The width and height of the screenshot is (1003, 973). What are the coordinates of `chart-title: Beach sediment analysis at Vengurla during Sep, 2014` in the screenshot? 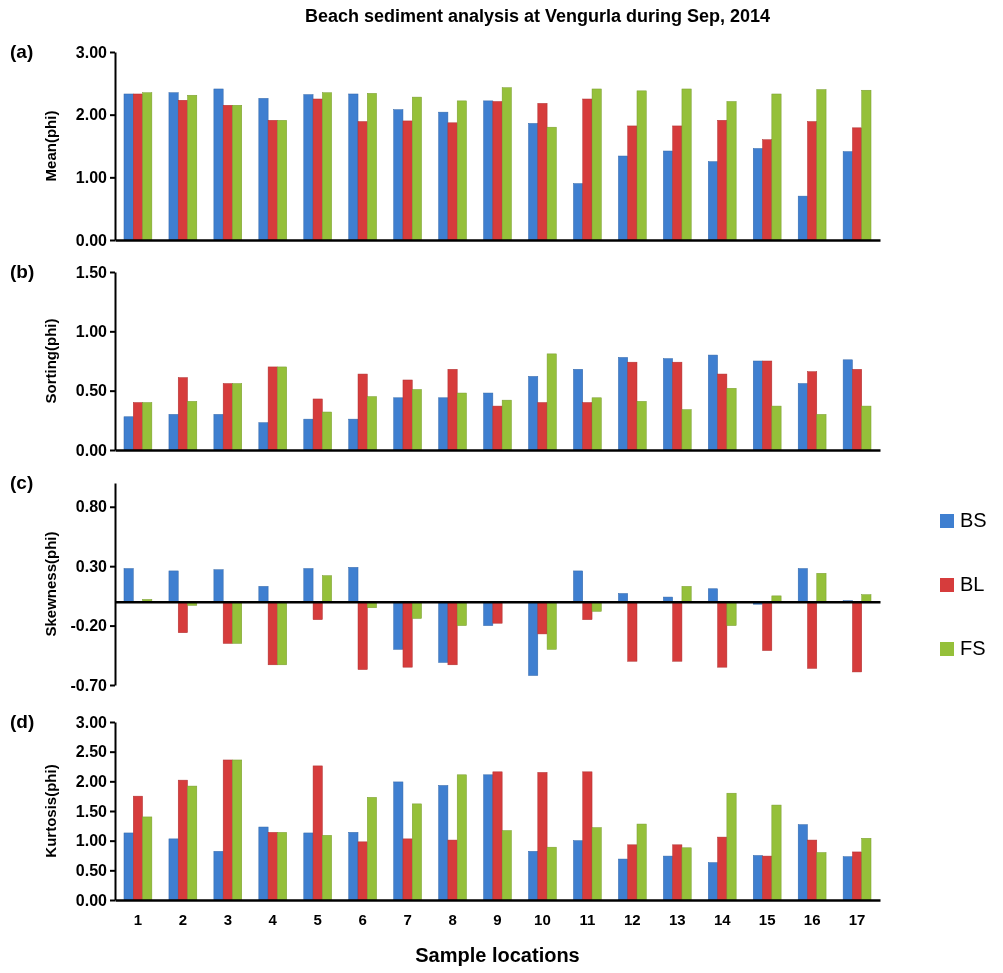 It's located at (537, 16).